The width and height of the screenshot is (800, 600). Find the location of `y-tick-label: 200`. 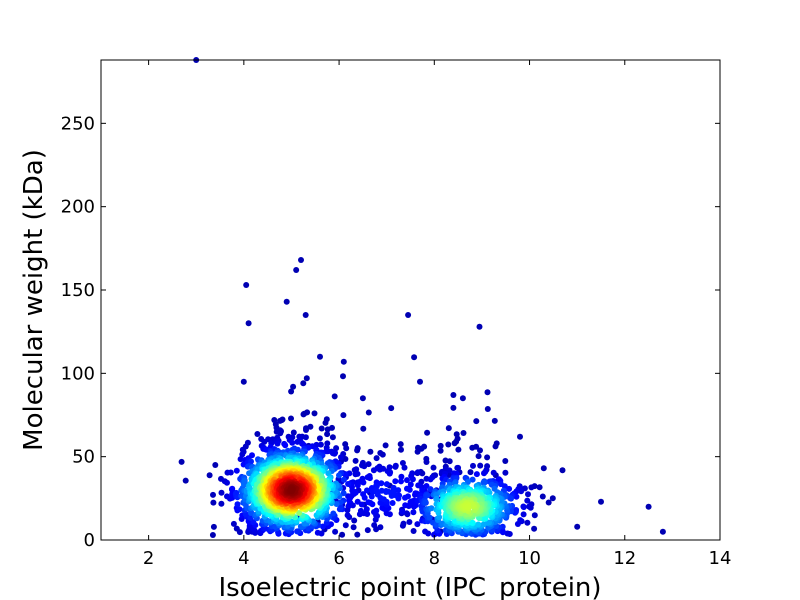

y-tick-label: 200 is located at coordinates (78, 207).